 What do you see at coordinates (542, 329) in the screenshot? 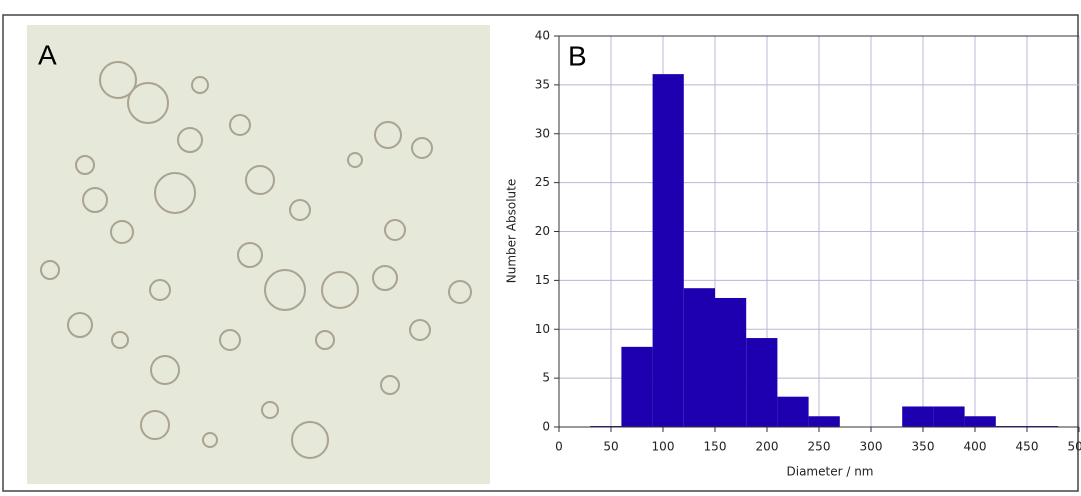
I see `y-tick-label: 10` at bounding box center [542, 329].